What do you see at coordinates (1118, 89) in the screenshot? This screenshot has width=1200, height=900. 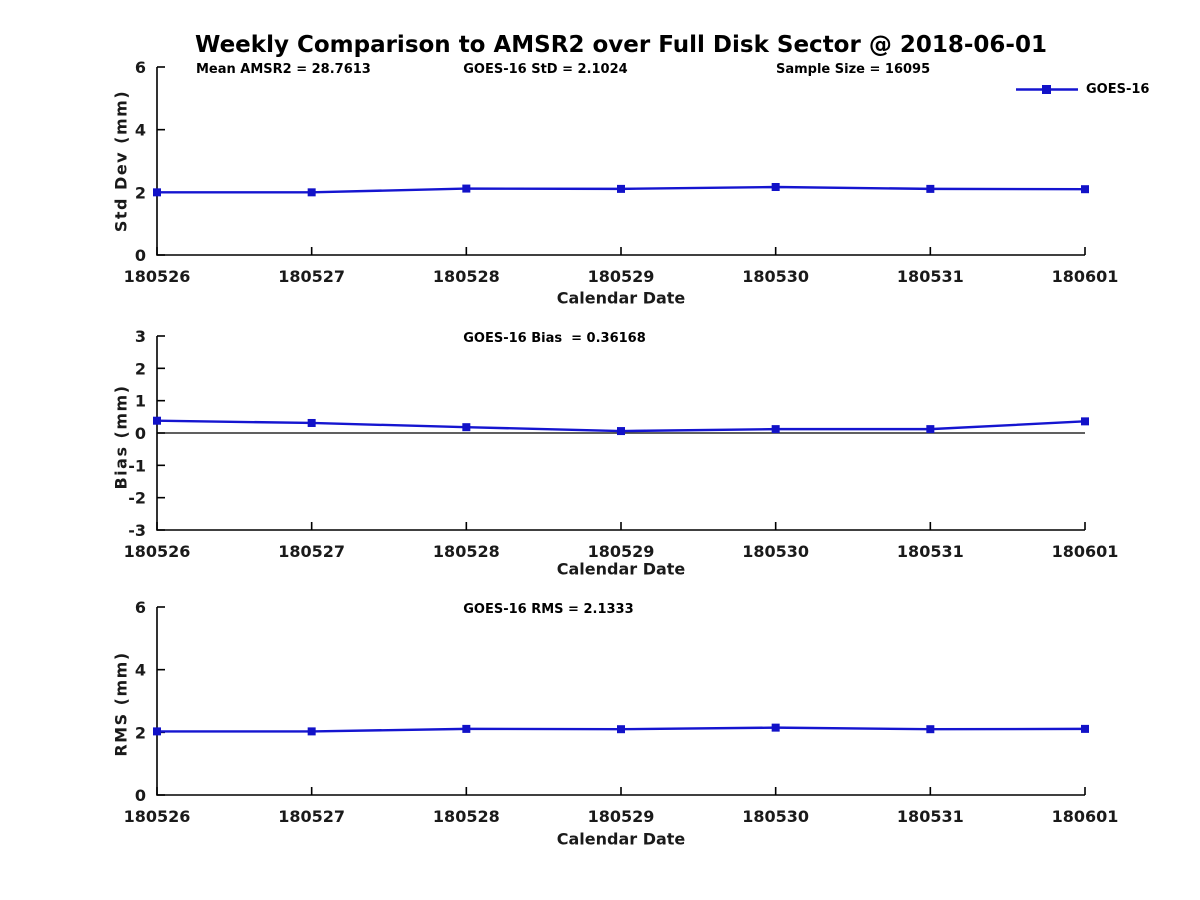 I see `legend-label: GOES-16` at bounding box center [1118, 89].